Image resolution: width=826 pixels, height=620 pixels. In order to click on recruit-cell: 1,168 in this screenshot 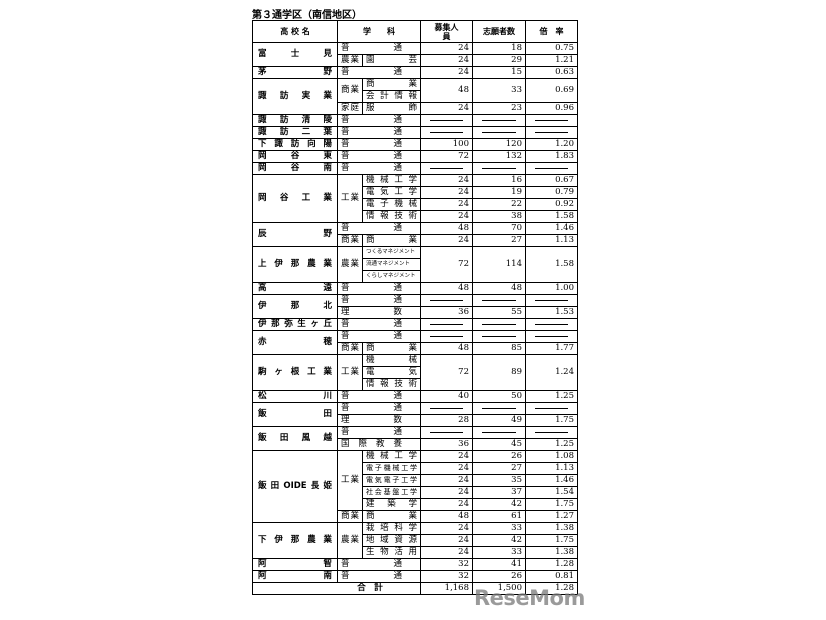, I will do `click(446, 588)`.